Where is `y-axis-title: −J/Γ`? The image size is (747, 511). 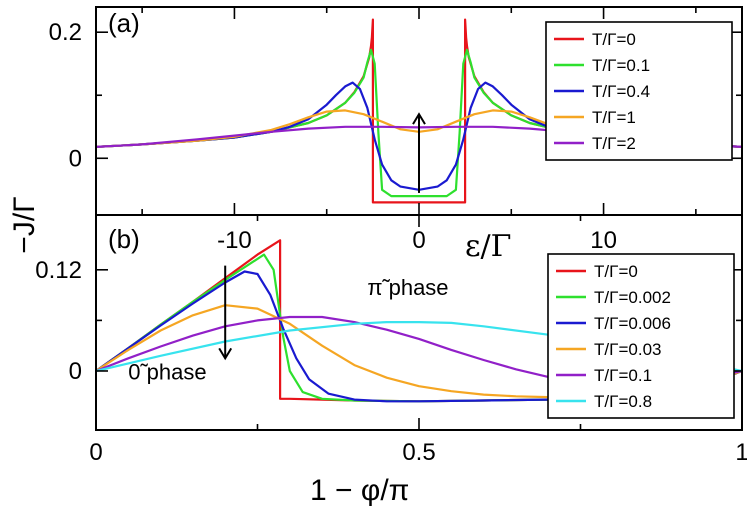
y-axis-title: −J/Γ is located at coordinates (24, 224).